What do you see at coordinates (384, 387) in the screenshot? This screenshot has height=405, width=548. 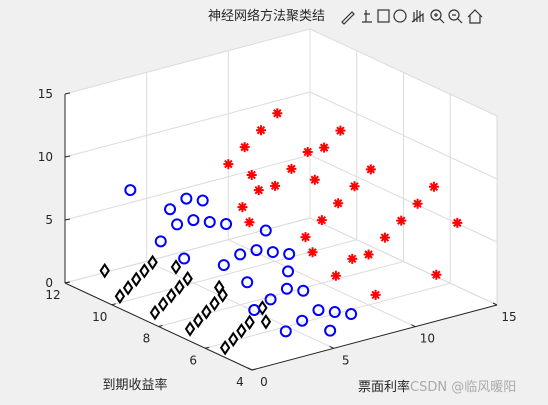 I see `x-axis-label: 票面利率` at bounding box center [384, 387].